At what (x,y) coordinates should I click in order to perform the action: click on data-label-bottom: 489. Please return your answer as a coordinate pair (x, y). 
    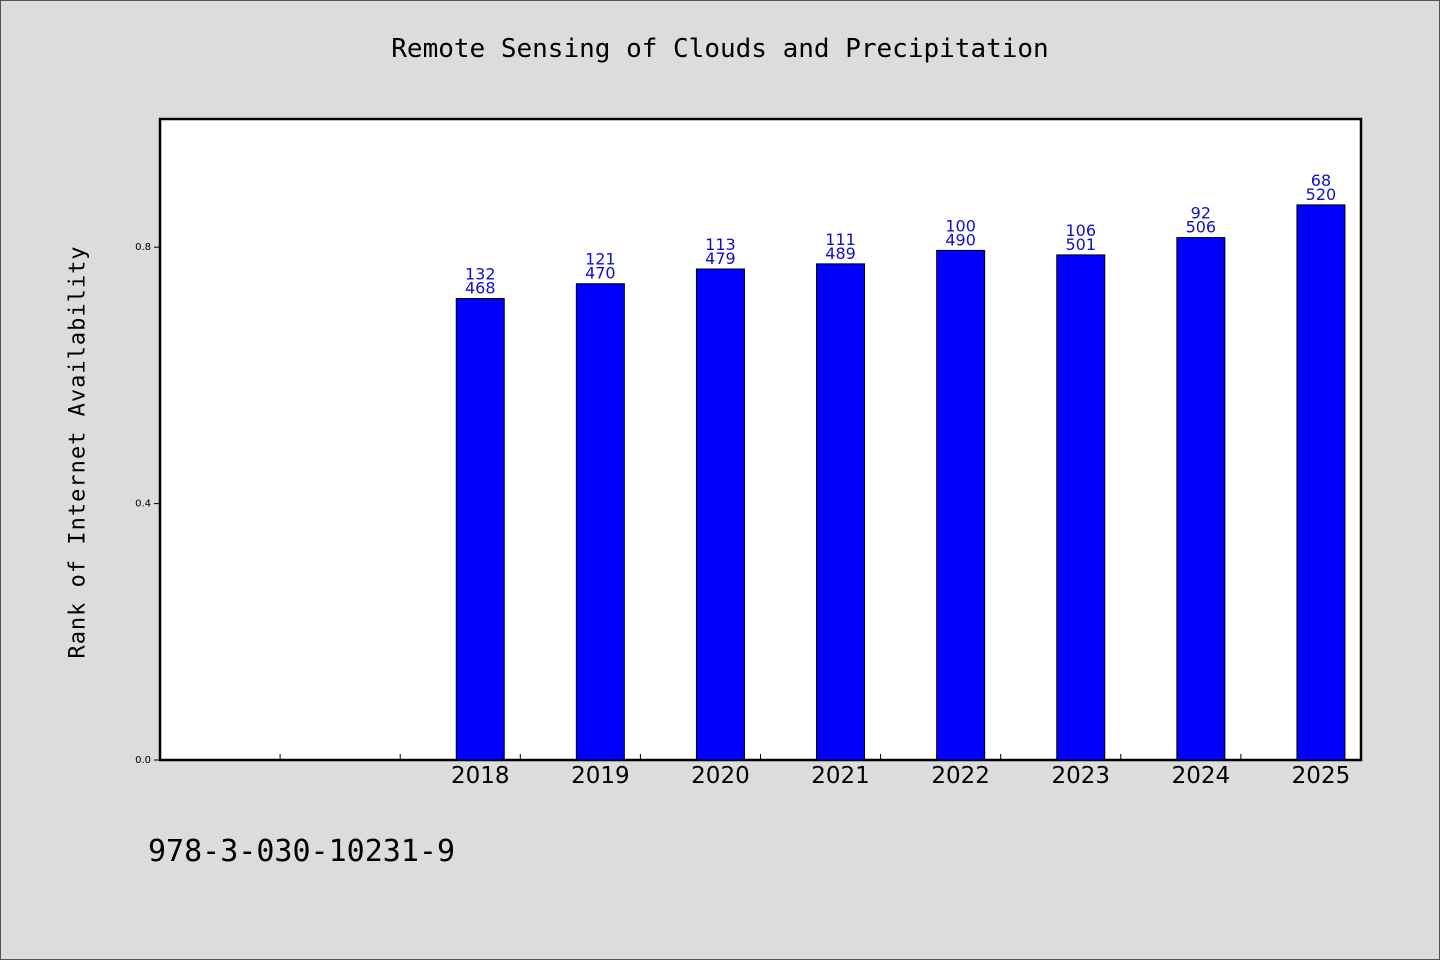
    Looking at the image, I should click on (840, 253).